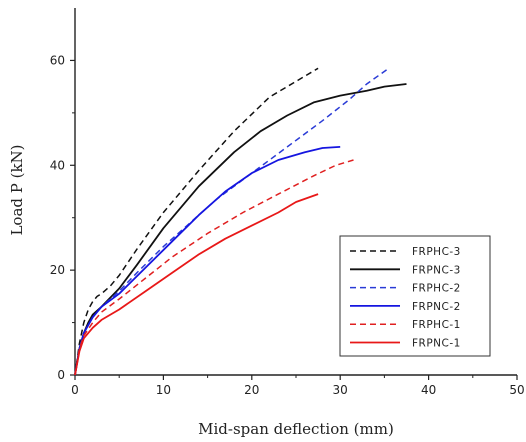 The image size is (526, 442). Describe the element at coordinates (436, 270) in the screenshot. I see `legend-label: FRPNC-3` at that location.